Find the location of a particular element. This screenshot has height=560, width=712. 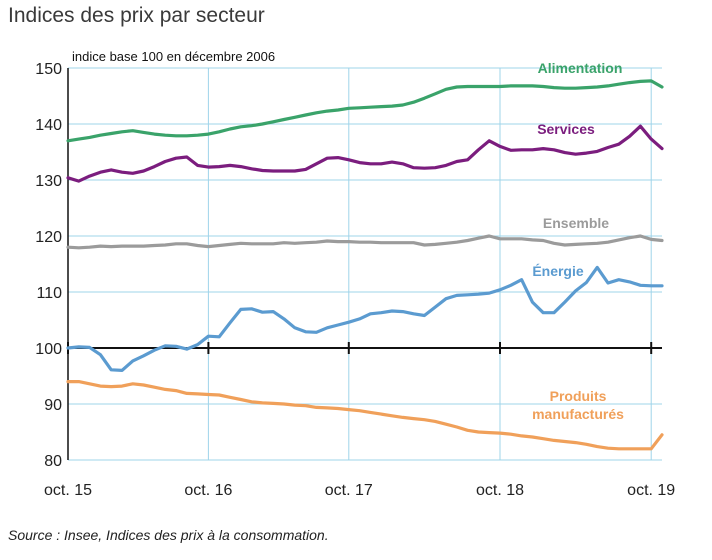

x-tick-label: oct. 18 is located at coordinates (500, 490).